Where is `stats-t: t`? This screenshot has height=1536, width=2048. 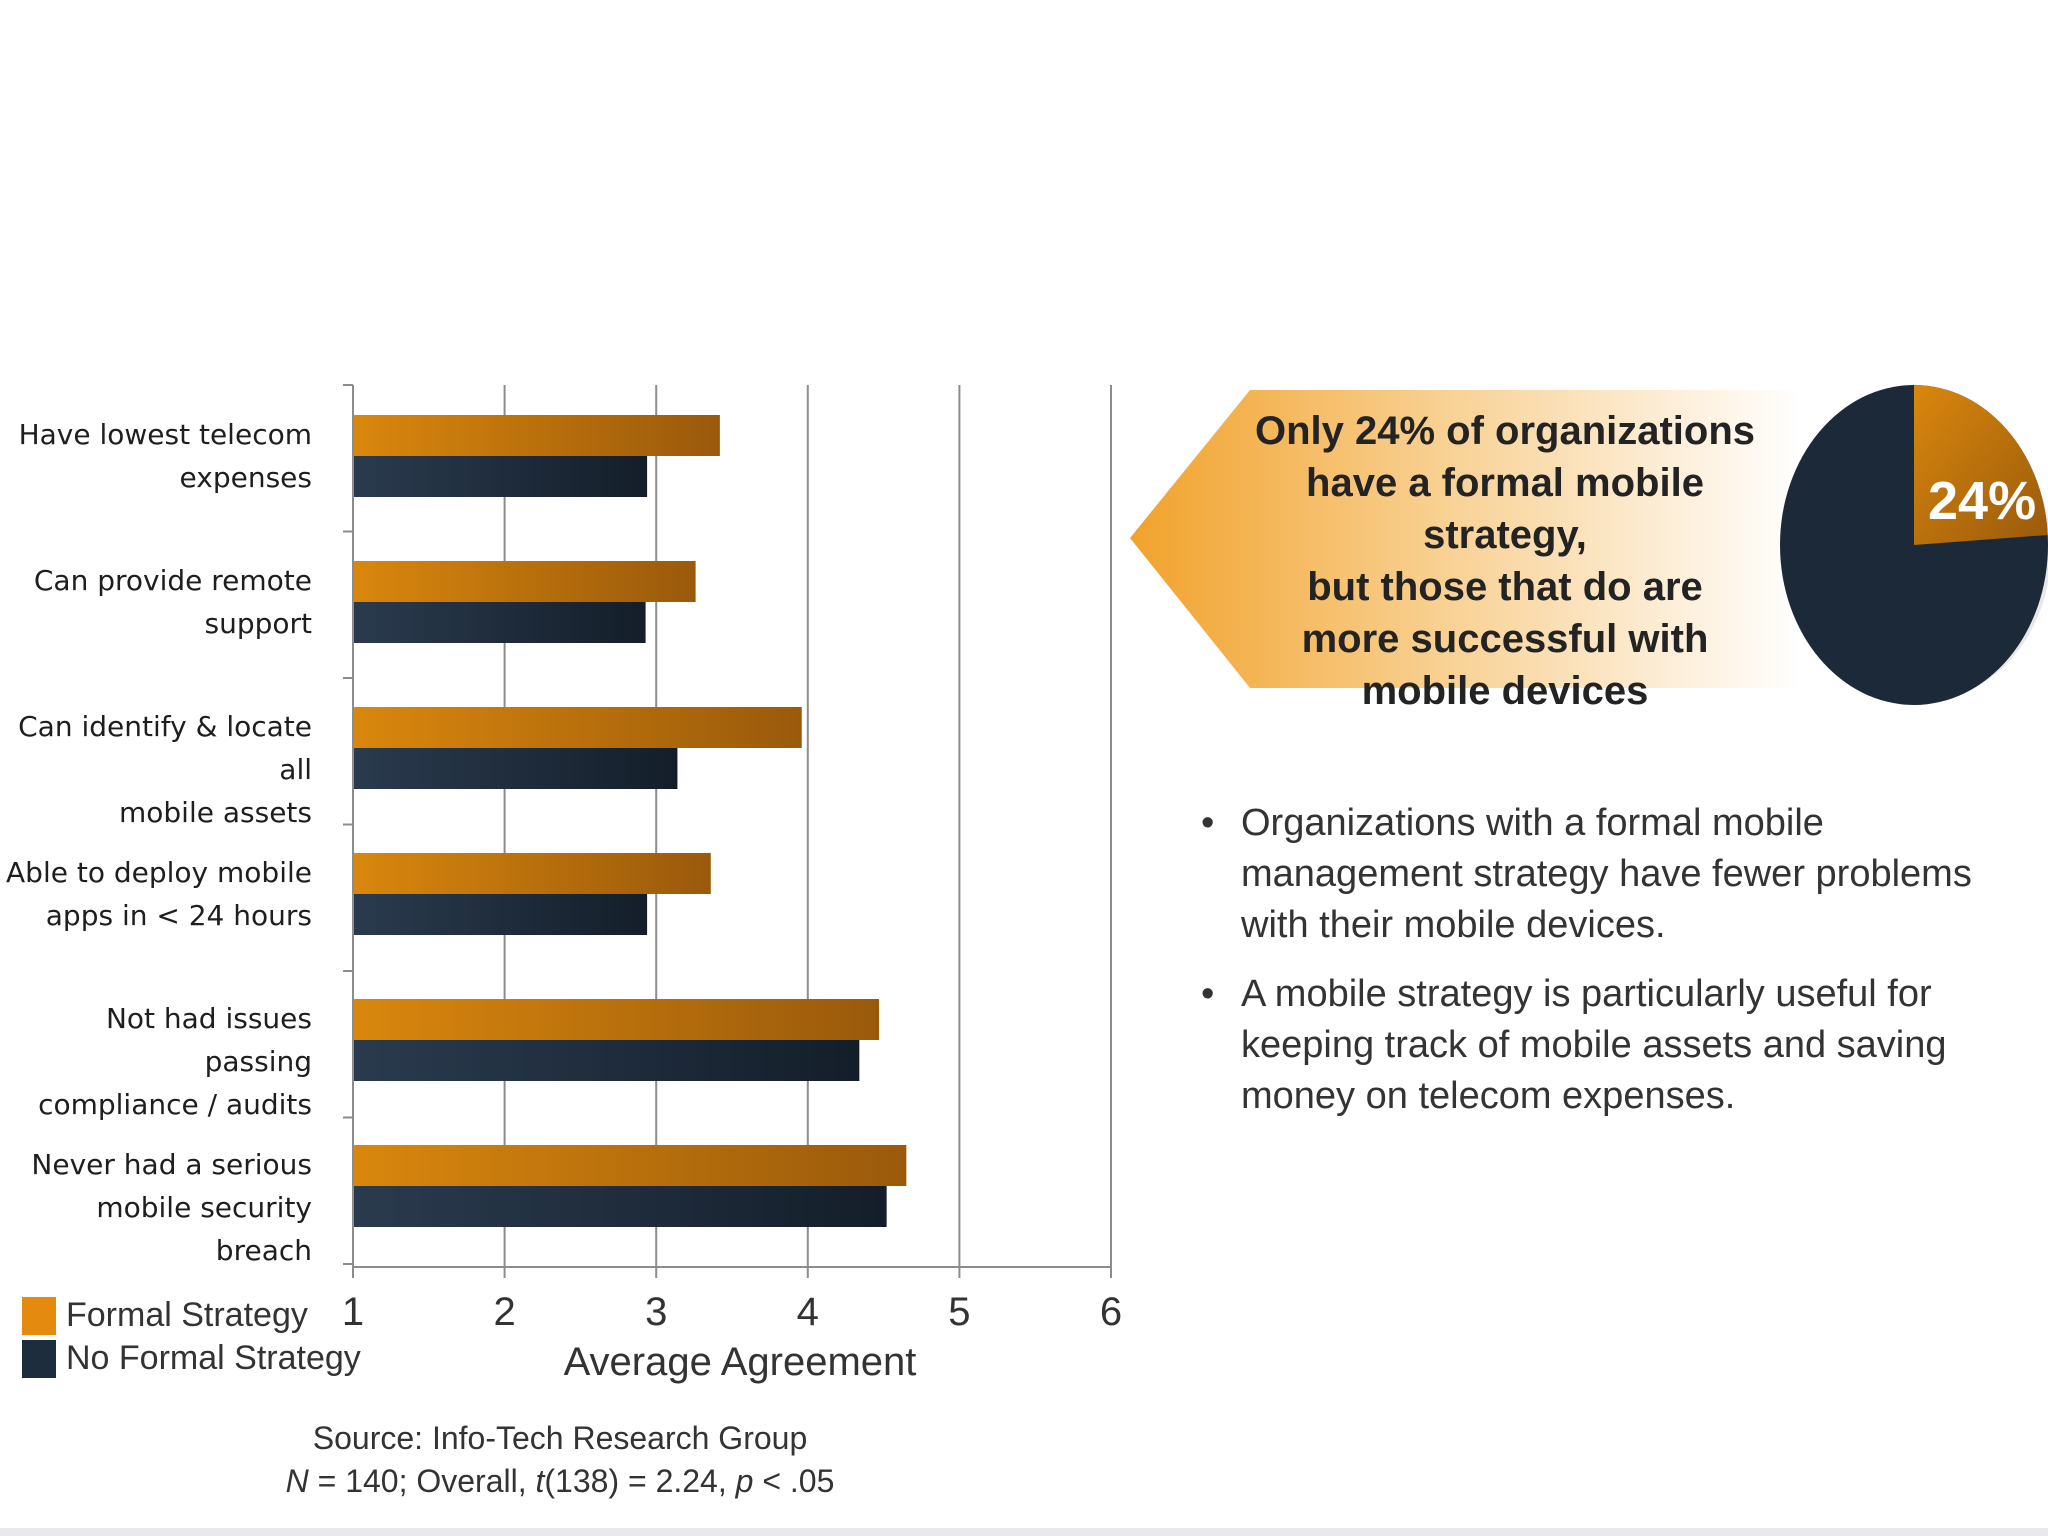 stats-t: t is located at coordinates (540, 1481).